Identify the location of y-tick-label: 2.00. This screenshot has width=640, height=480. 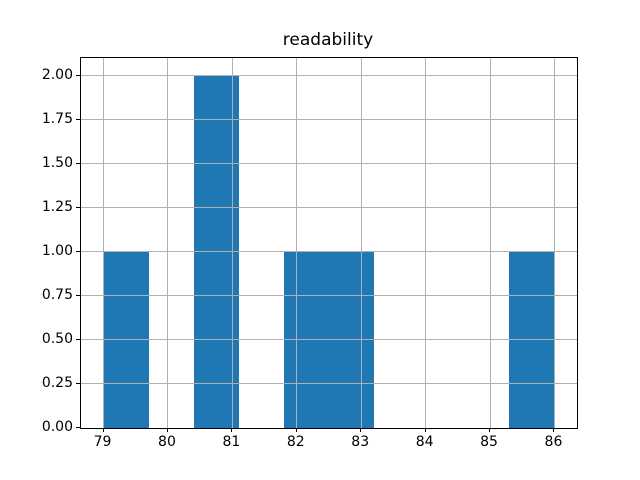
(57, 74).